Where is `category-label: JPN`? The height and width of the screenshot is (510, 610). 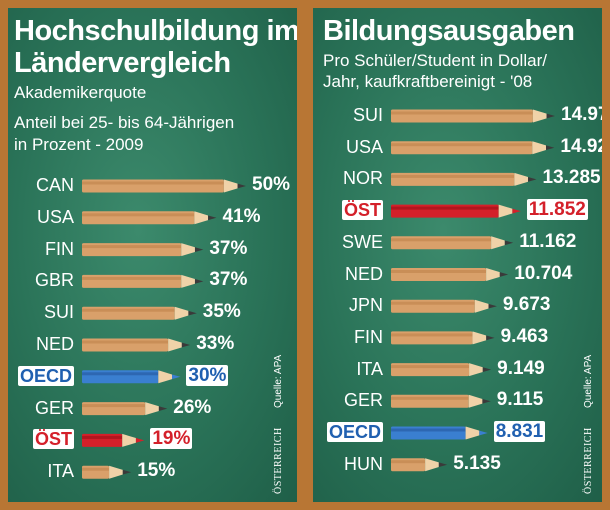 category-label: JPN is located at coordinates (348, 305).